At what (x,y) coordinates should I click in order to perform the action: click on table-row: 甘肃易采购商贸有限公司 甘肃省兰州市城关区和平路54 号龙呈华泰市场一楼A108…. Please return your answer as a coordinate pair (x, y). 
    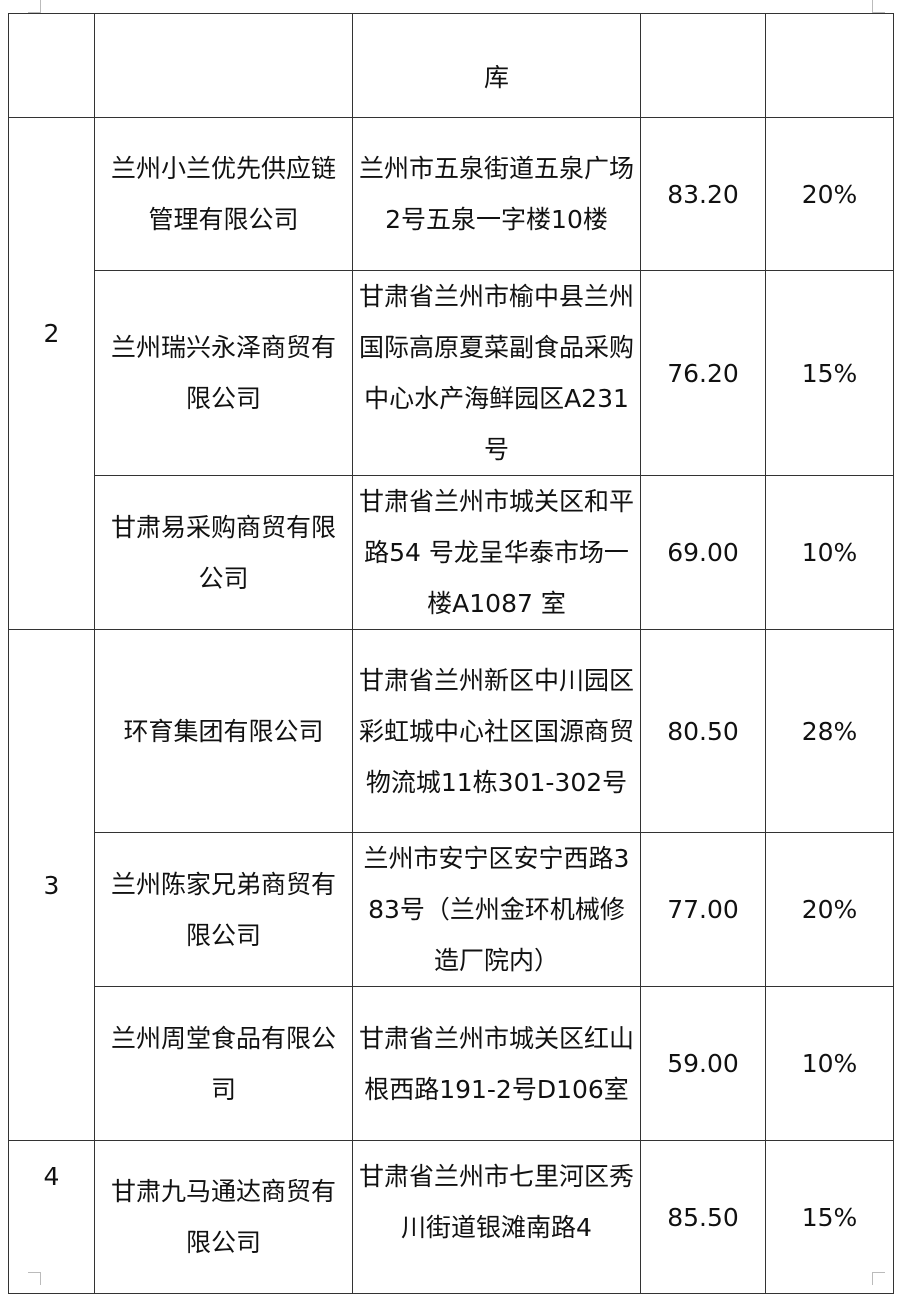
    Looking at the image, I should click on (451, 552).